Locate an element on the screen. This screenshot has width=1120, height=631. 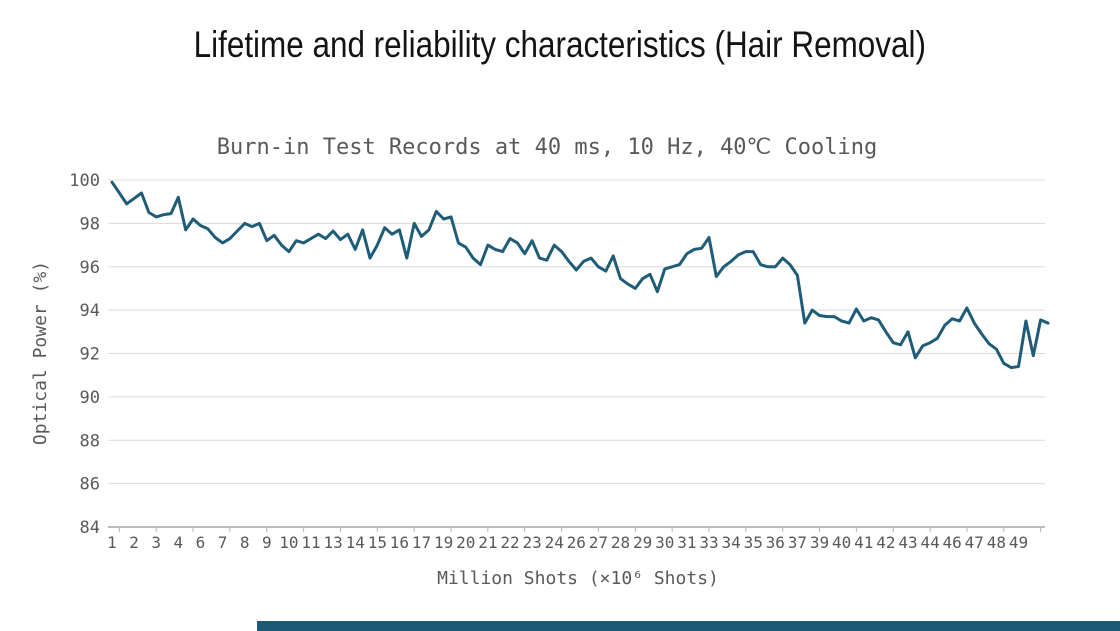
horizontal-scrollbar-thumb is located at coordinates (688, 626).